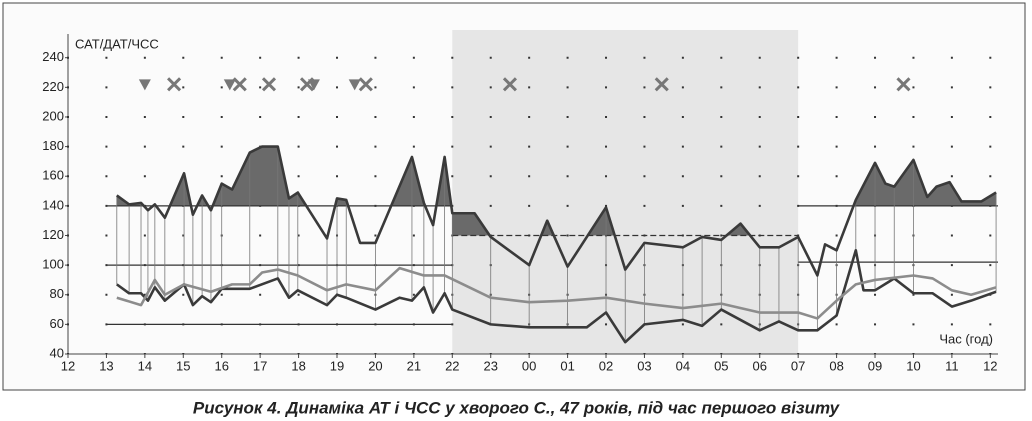  What do you see at coordinates (221, 365) in the screenshot?
I see `x-tick-label: 16` at bounding box center [221, 365].